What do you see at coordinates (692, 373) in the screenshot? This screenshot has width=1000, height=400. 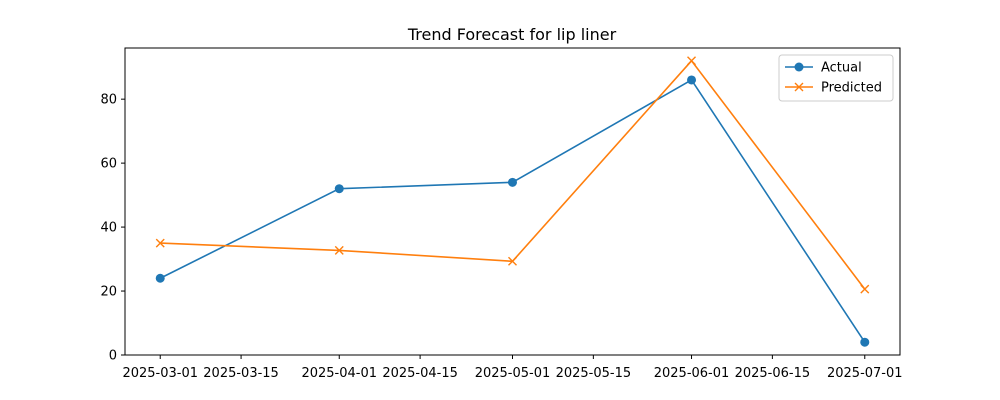 I see `x-tick-label: 2025-06-01` at bounding box center [692, 373].